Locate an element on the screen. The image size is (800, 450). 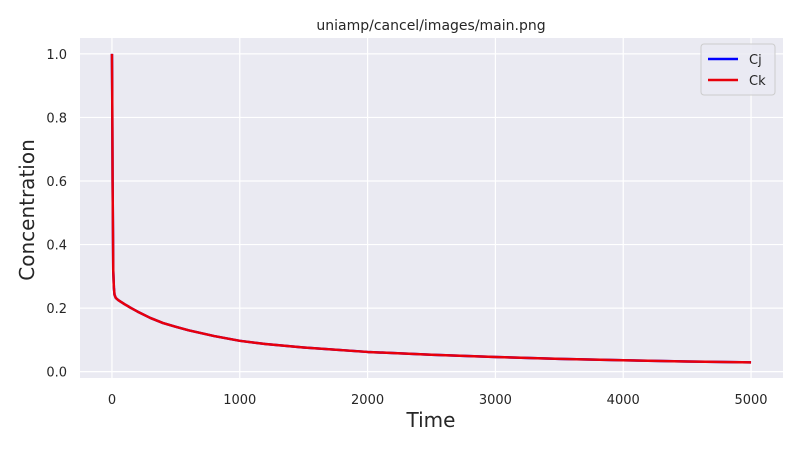
x-tick-label: 0 is located at coordinates (112, 400).